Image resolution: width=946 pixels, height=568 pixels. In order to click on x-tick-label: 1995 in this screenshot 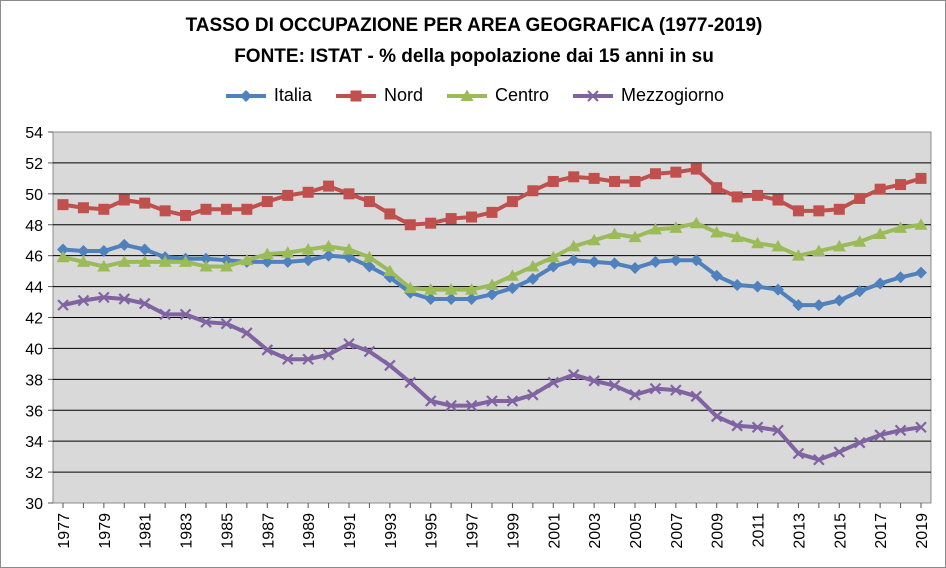, I will do `click(432, 531)`.